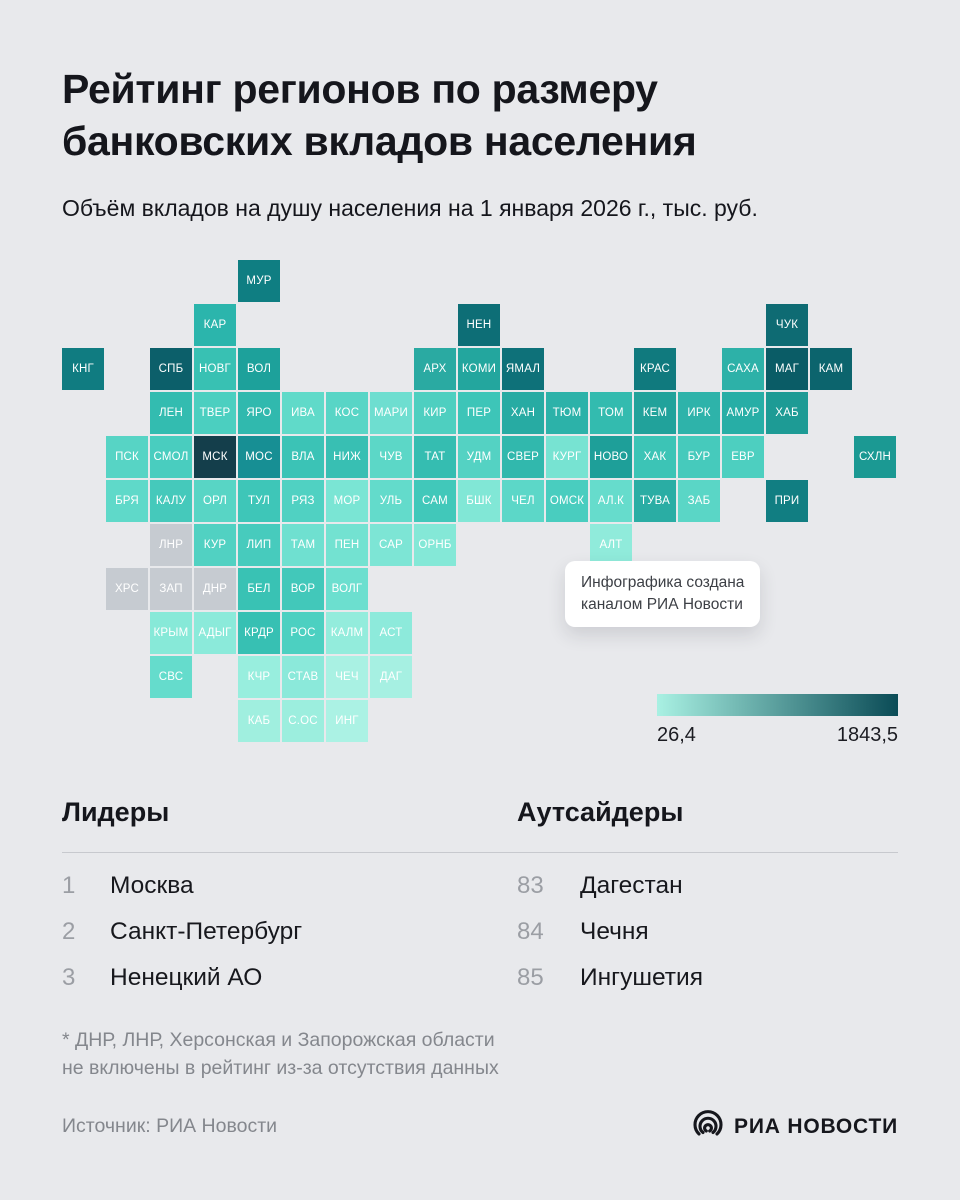  I want to click on map-tile-ЗАБ: ЗАБ, so click(699, 501).